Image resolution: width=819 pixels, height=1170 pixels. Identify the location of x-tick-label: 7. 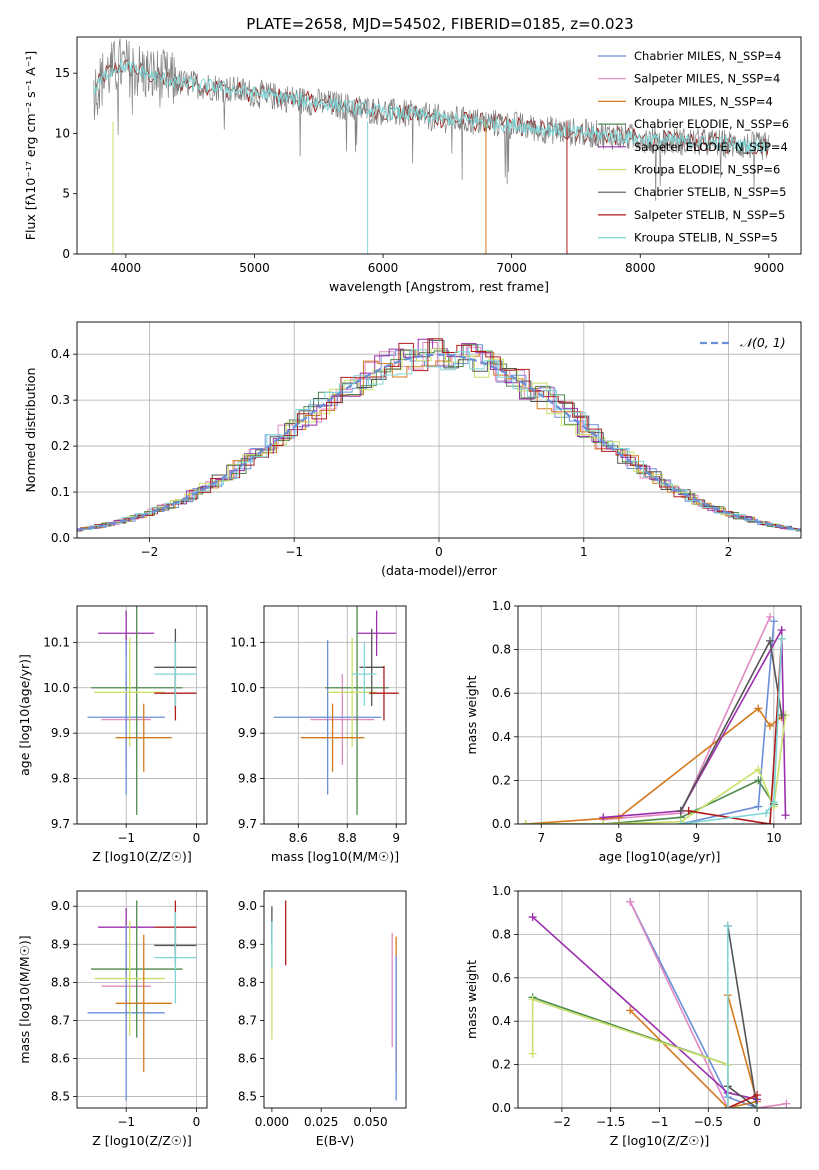
(541, 838).